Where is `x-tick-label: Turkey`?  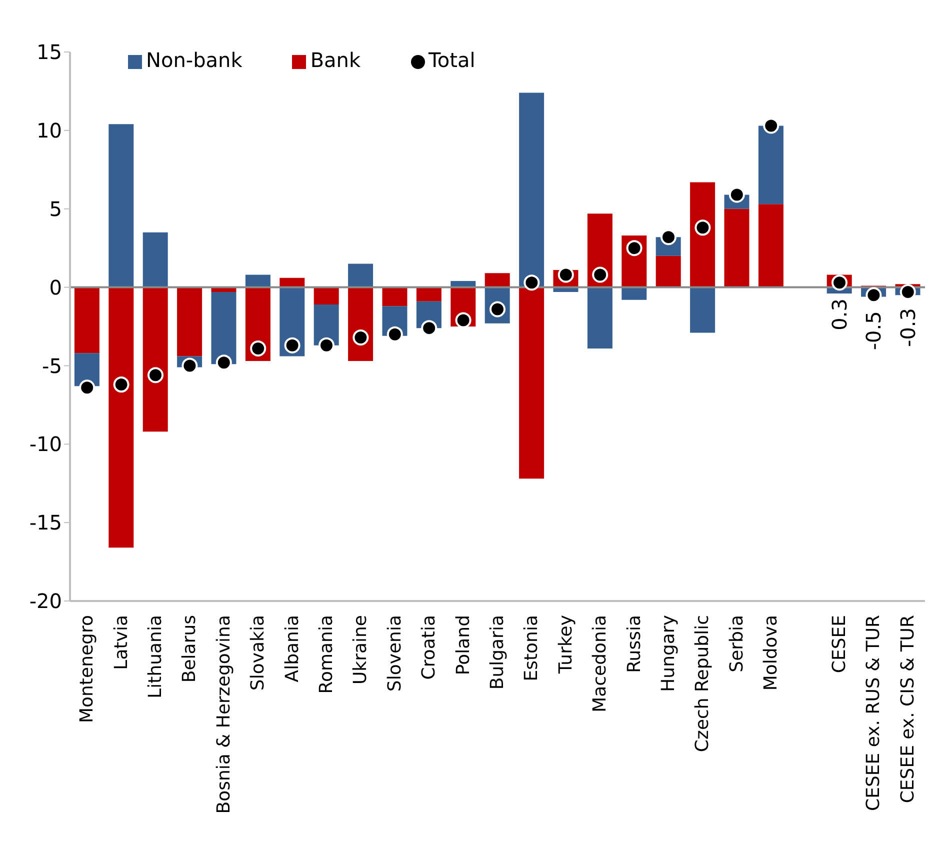 x-tick-label: Turkey is located at coordinates (565, 644).